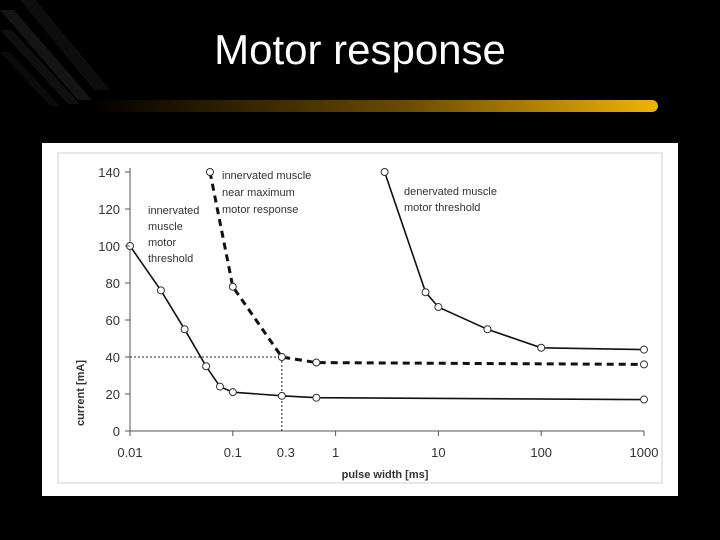  I want to click on x-tick-label: 1, so click(335, 452).